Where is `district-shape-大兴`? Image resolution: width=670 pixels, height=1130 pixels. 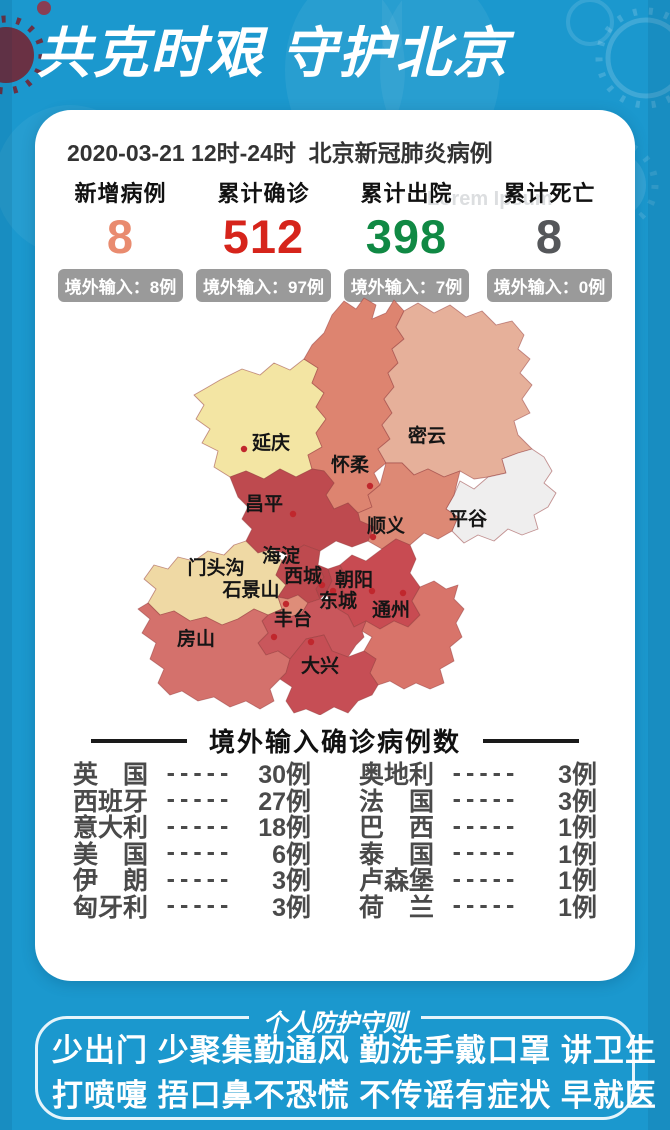 district-shape-大兴 is located at coordinates (329, 675).